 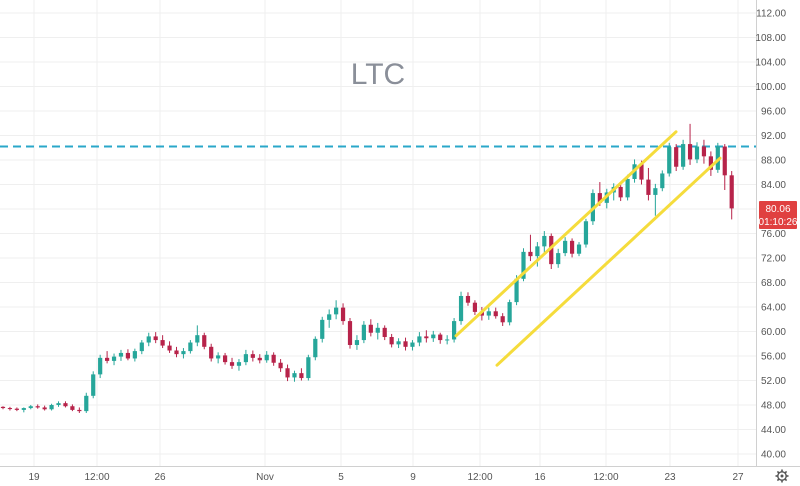 I want to click on y-tick-label: 92.00, so click(x=773, y=136).